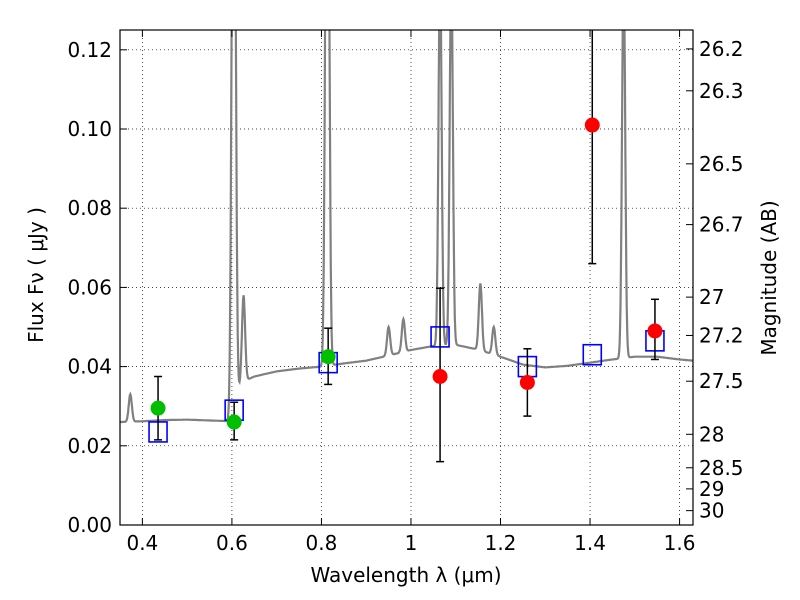  What do you see at coordinates (322, 543) in the screenshot?
I see `x-tick-label: 0.8` at bounding box center [322, 543].